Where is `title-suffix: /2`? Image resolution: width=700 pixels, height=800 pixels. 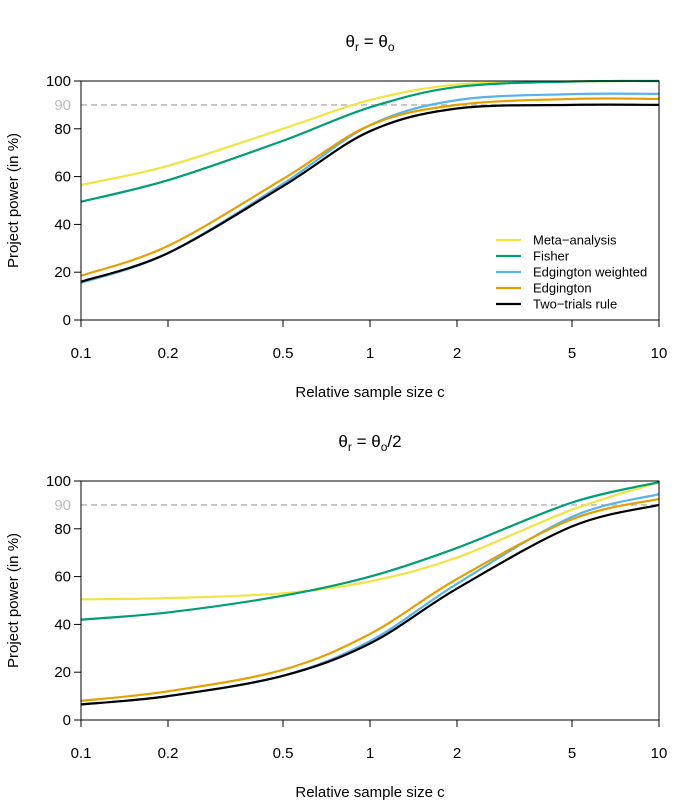
title-suffix: /2 is located at coordinates (394, 441).